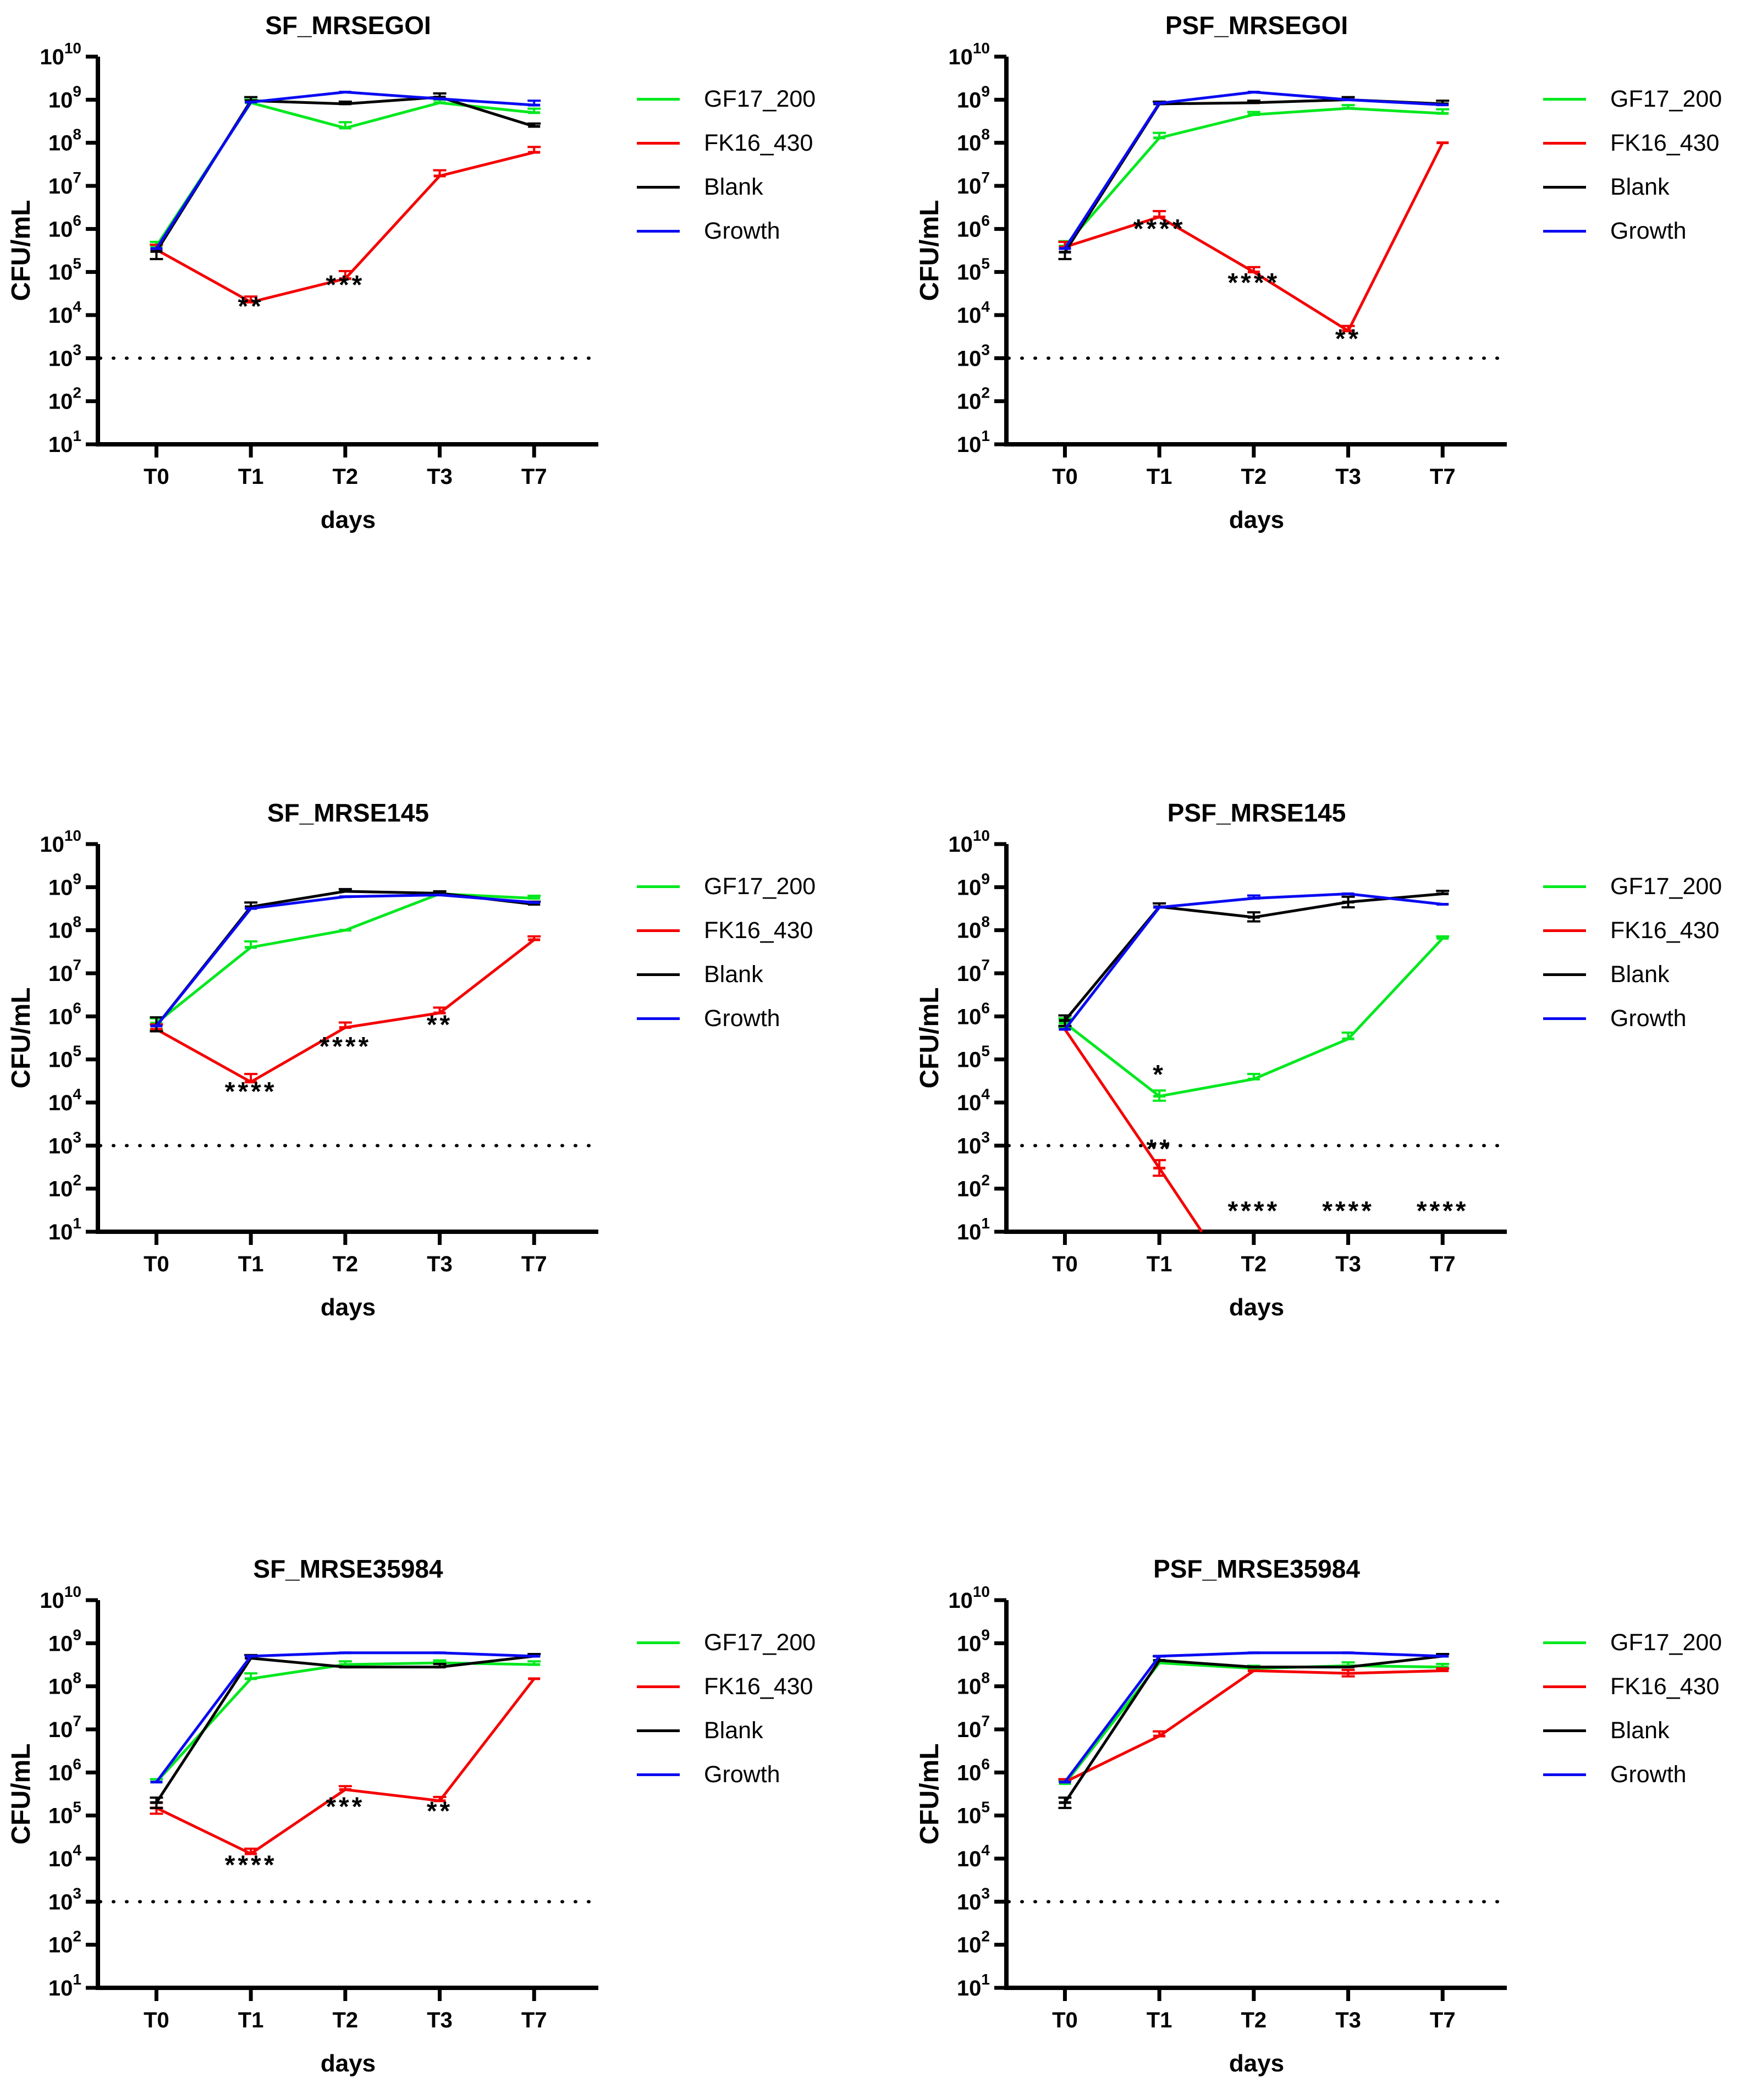 The width and height of the screenshot is (1740, 2100). I want to click on chart-title: PSF_MRSE145, so click(1257, 812).